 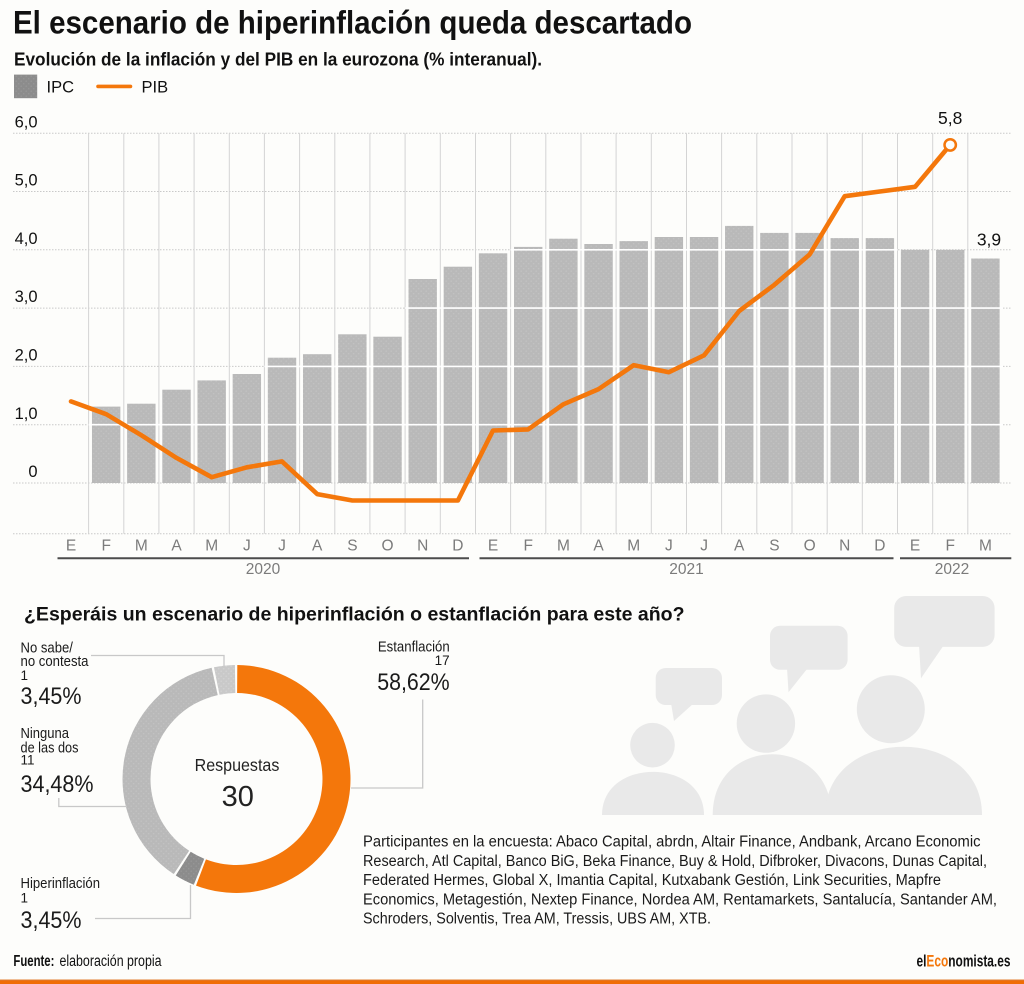 I want to click on svg-text: 3,9, so click(x=989, y=240).